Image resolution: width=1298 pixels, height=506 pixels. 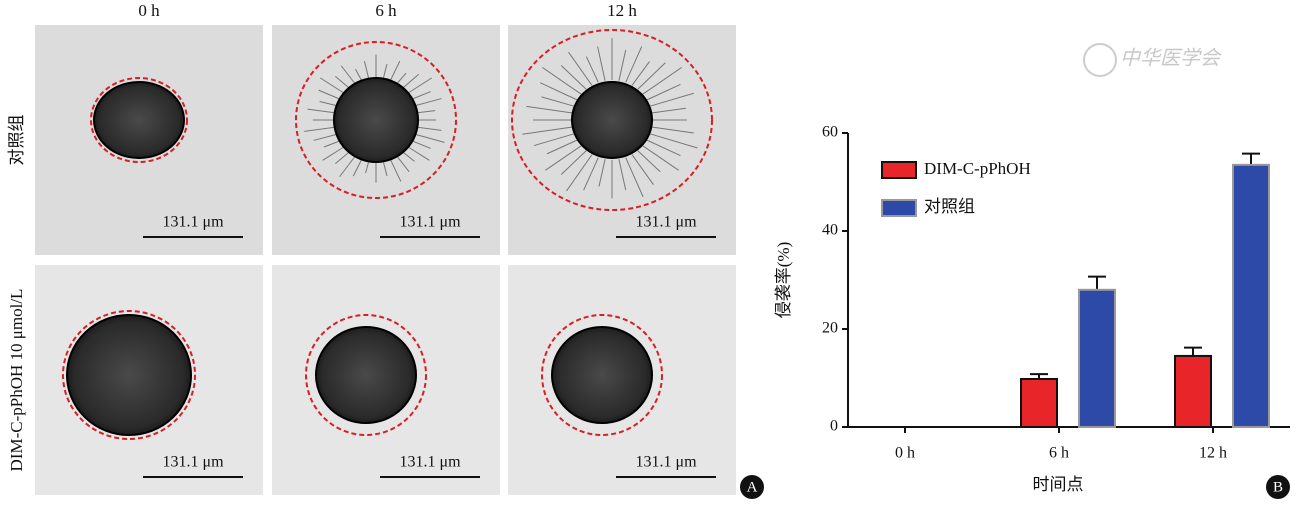 What do you see at coordinates (1213, 453) in the screenshot?
I see `x-tick-label: 12 h` at bounding box center [1213, 453].